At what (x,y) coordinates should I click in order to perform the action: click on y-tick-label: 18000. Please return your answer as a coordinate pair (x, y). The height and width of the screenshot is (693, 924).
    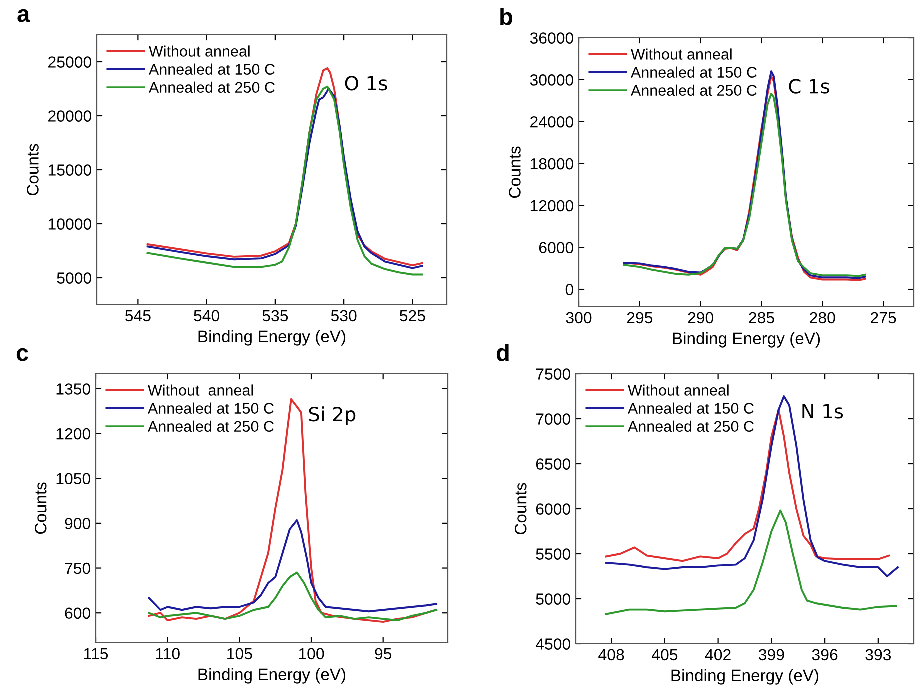
    Looking at the image, I should click on (552, 164).